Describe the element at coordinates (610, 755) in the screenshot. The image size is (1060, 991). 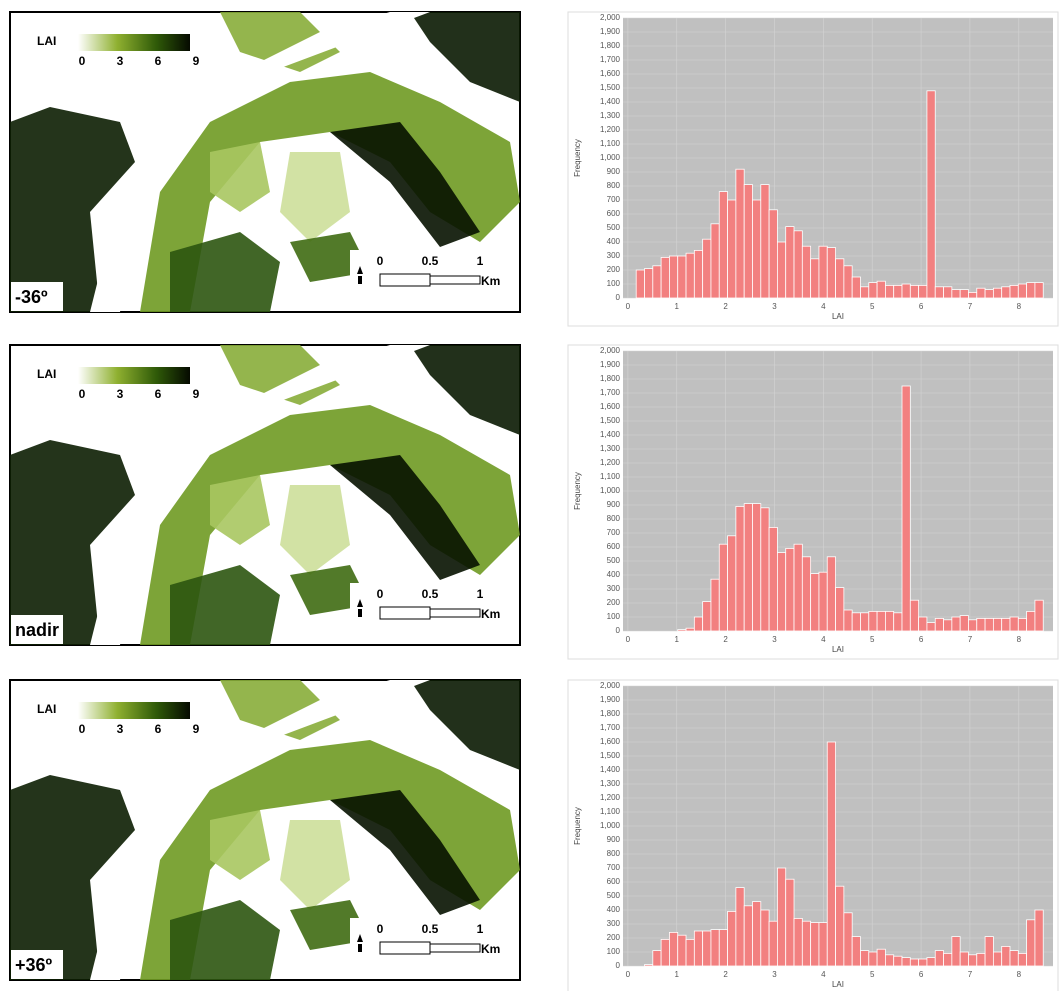
I see `y-tick-label: 1,500` at that location.